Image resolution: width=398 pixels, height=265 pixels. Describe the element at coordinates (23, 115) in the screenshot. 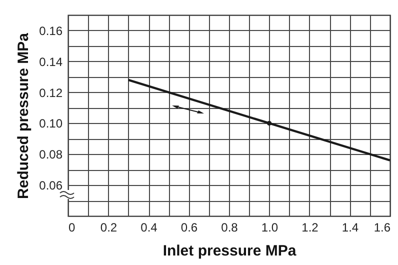

I see `y-axis-title: Reduced pressure MPa` at that location.